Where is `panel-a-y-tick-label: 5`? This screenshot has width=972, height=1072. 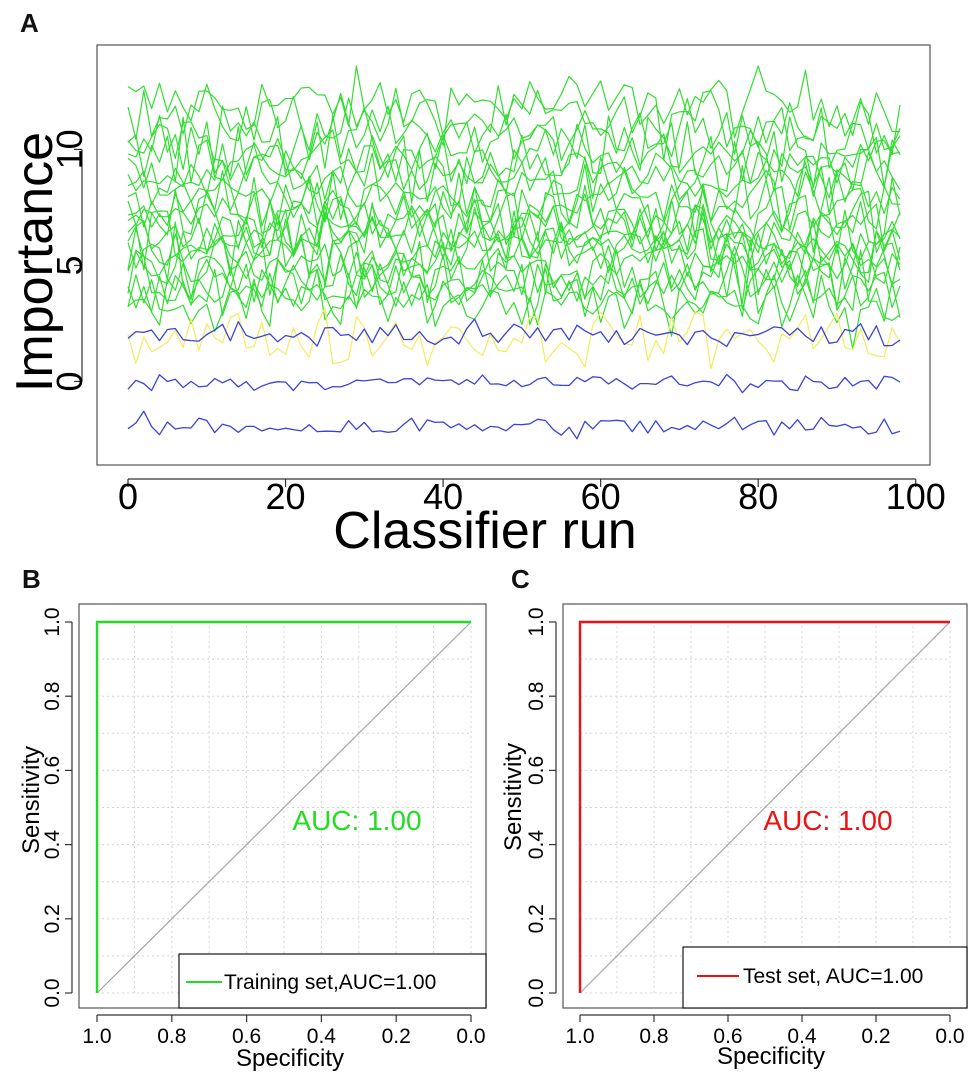 panel-a-y-tick-label: 5 is located at coordinates (69, 265).